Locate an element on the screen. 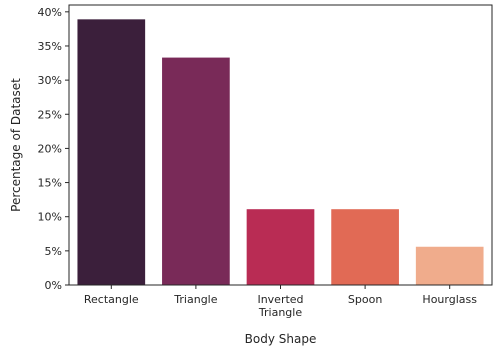 The height and width of the screenshot is (347, 497). y-tick-label: 35% is located at coordinates (50, 46).